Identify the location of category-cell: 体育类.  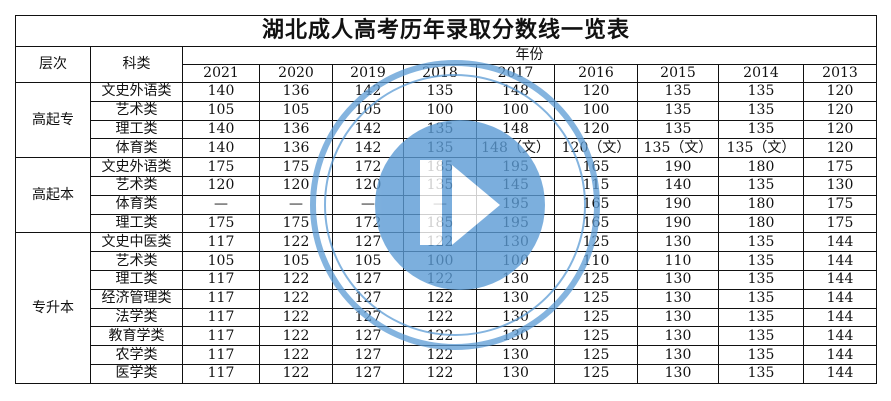
(136, 204).